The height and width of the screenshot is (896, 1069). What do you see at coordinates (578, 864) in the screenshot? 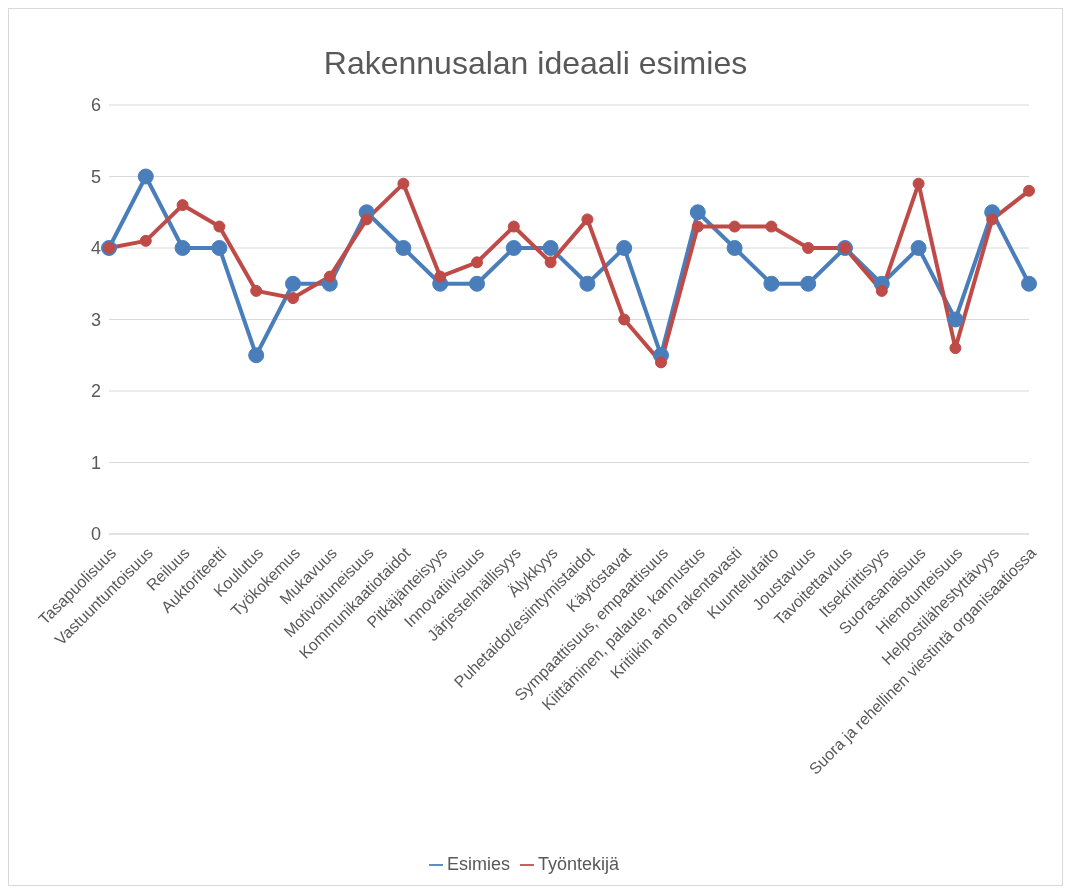
I see `legend-label: Työntekijä` at bounding box center [578, 864].